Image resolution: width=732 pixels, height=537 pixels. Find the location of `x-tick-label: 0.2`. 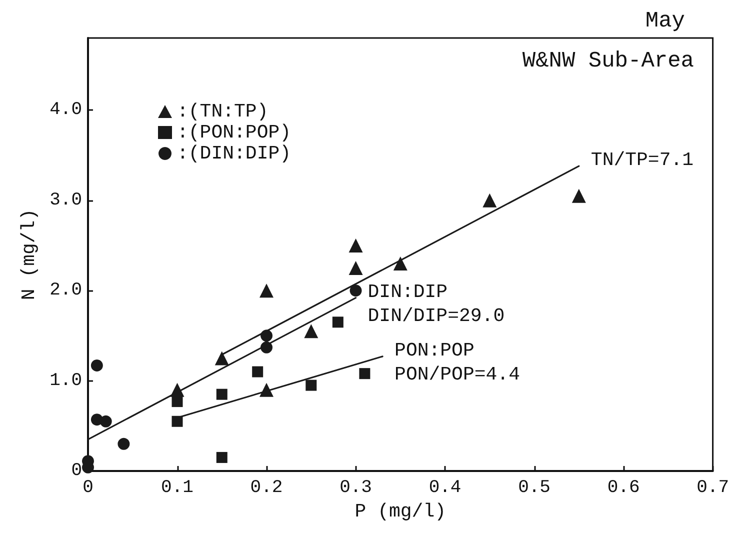

x-tick-label: 0.2 is located at coordinates (266, 488).